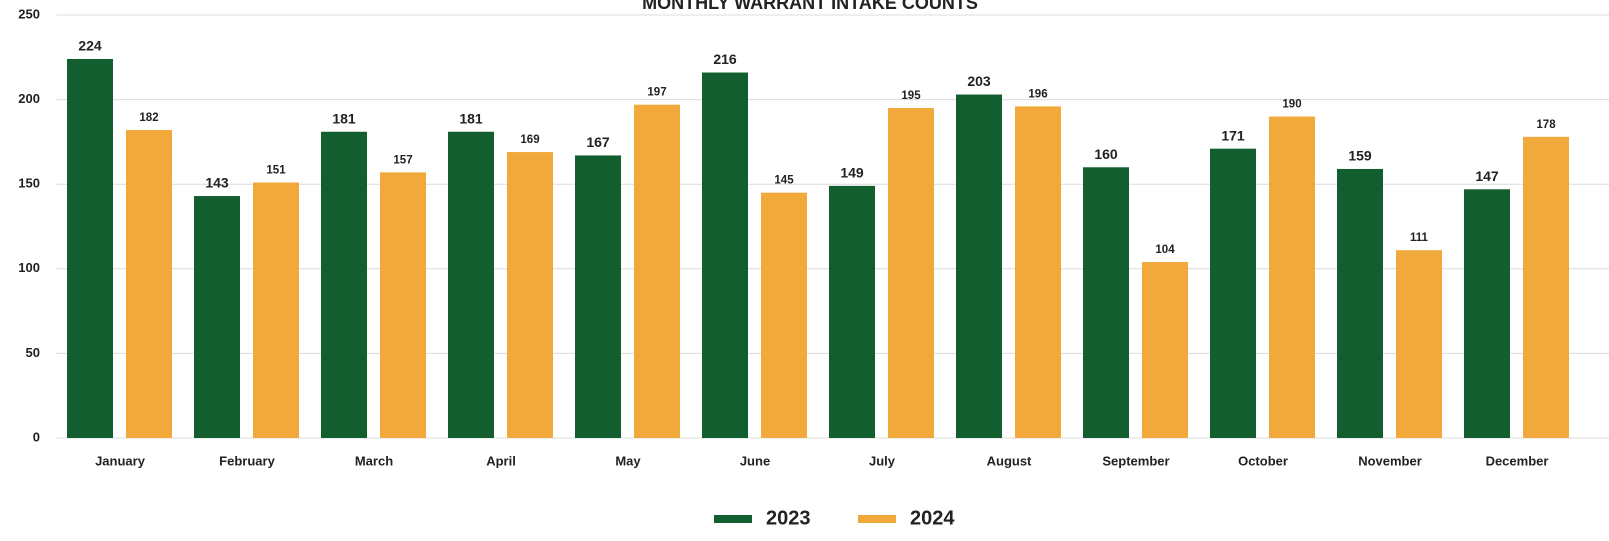  I want to click on data-label: 149, so click(852, 173).